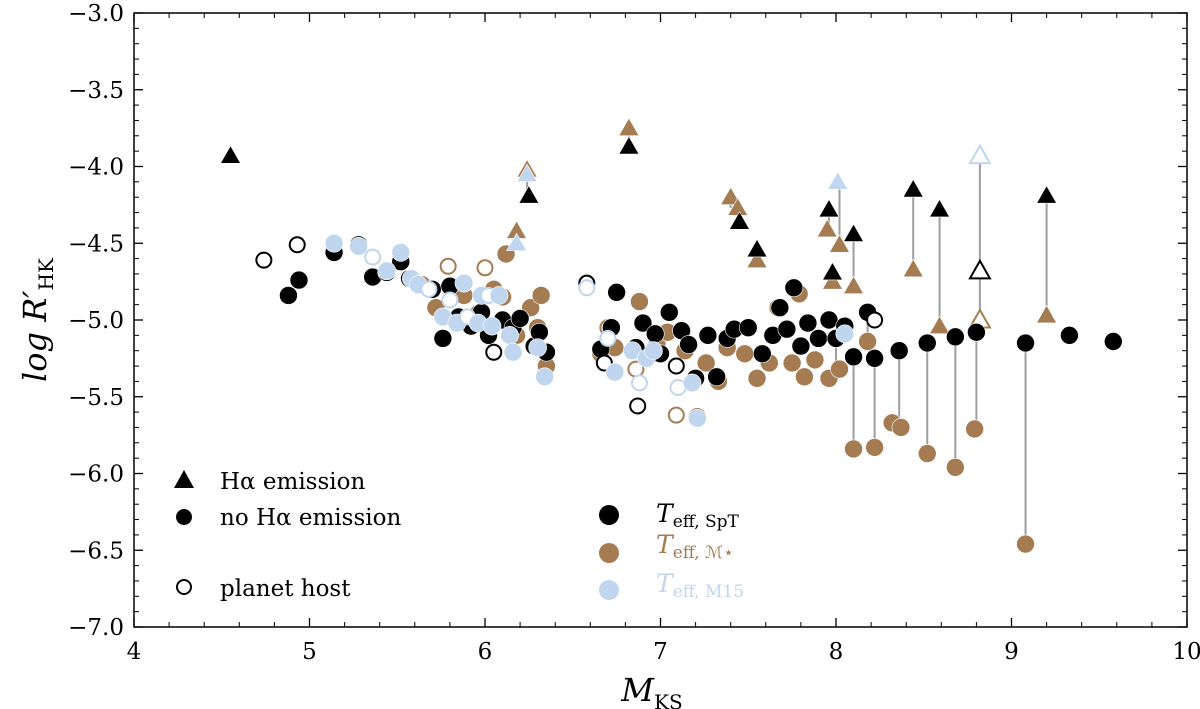 The image size is (1200, 709). What do you see at coordinates (184, 479) in the screenshot?
I see `legend-triangle-filled-icon` at bounding box center [184, 479].